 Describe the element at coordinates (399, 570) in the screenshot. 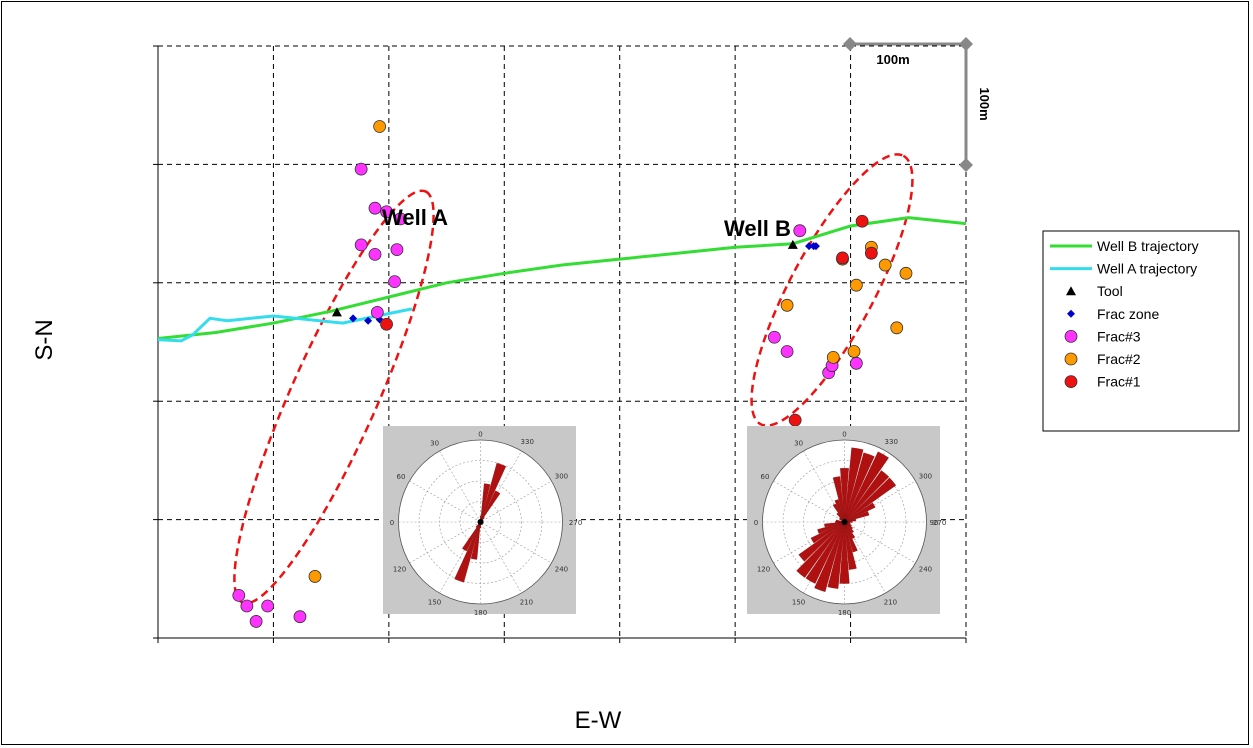

I see `rose-angle-label: 120` at that location.